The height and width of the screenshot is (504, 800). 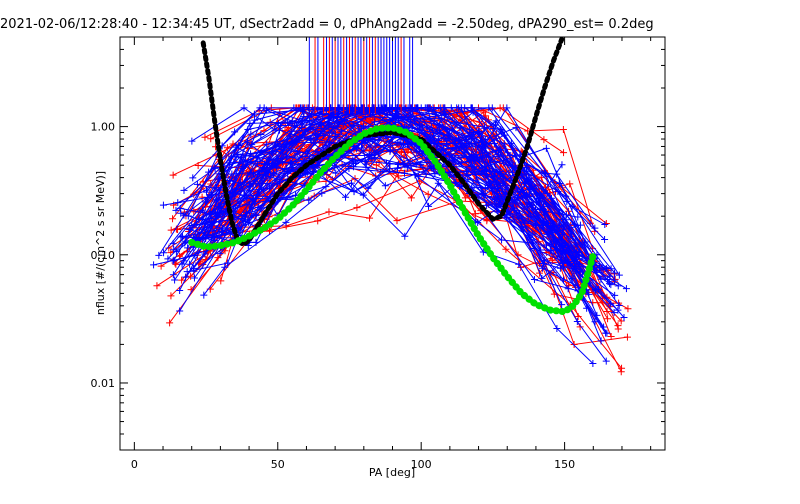 I want to click on y-tick-label: 0.10, so click(x=103, y=255).